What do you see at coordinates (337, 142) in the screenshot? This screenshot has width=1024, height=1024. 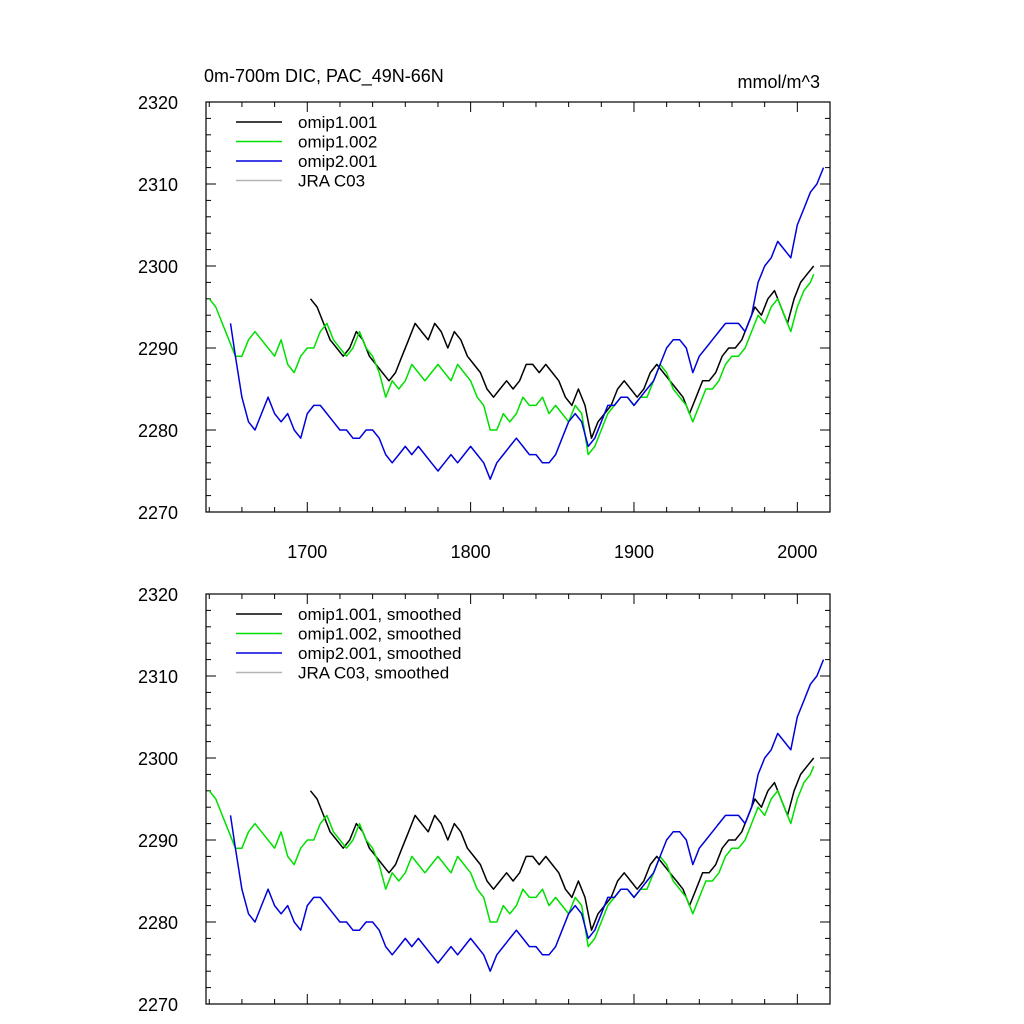 I see `legend-label-omip1-002: omip1.002` at bounding box center [337, 142].